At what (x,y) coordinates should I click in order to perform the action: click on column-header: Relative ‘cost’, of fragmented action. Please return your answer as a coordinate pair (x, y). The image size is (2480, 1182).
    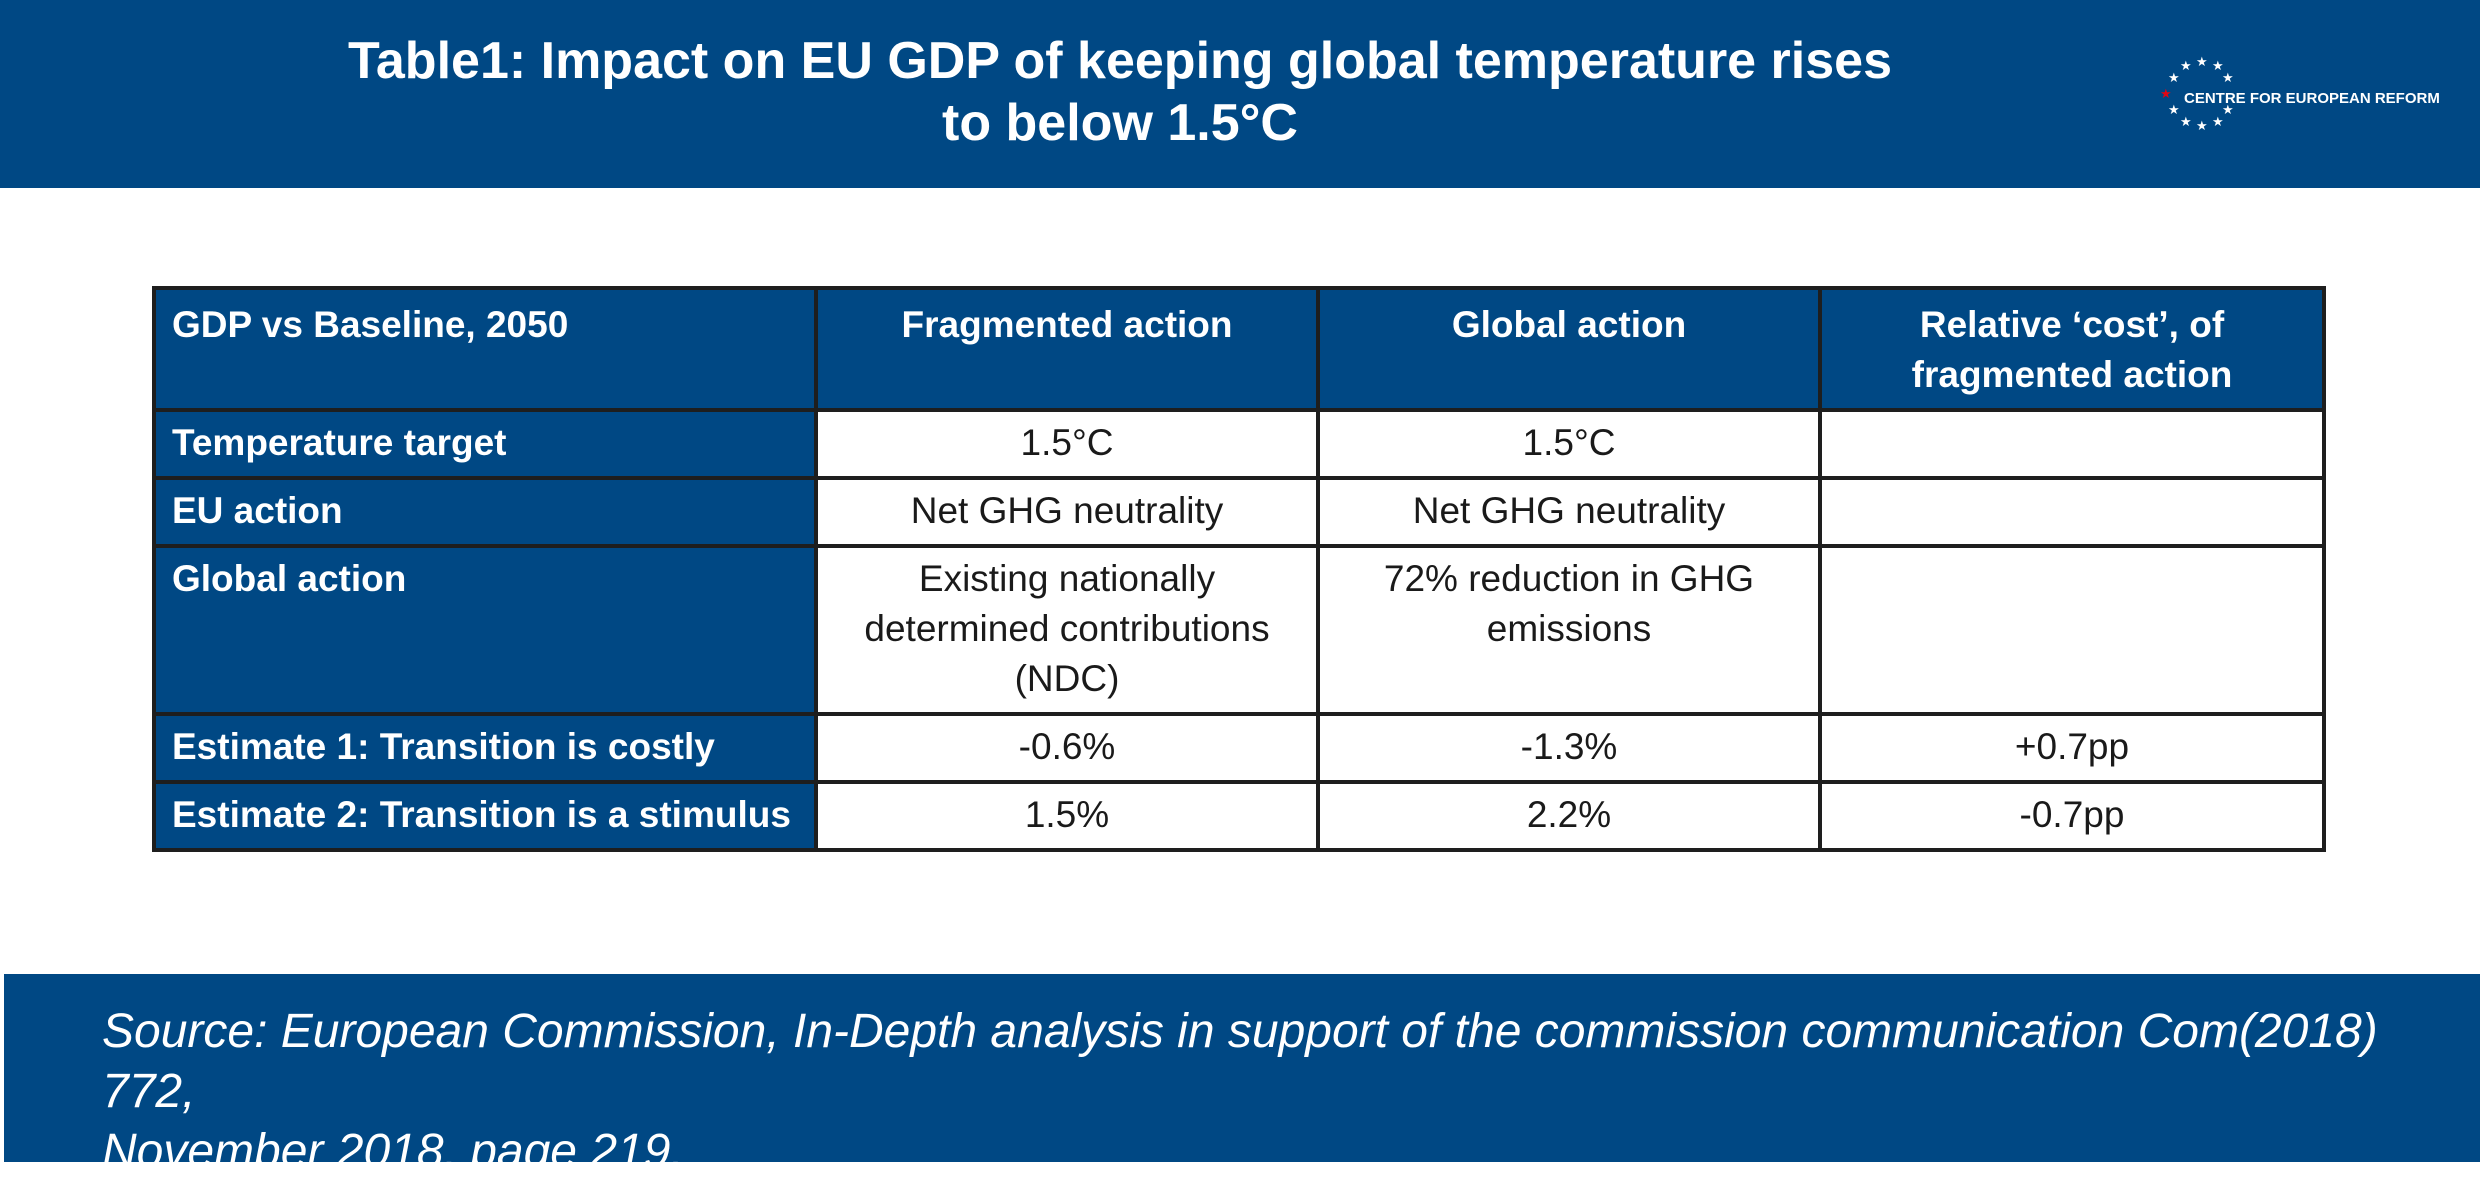
    Looking at the image, I should click on (2072, 349).